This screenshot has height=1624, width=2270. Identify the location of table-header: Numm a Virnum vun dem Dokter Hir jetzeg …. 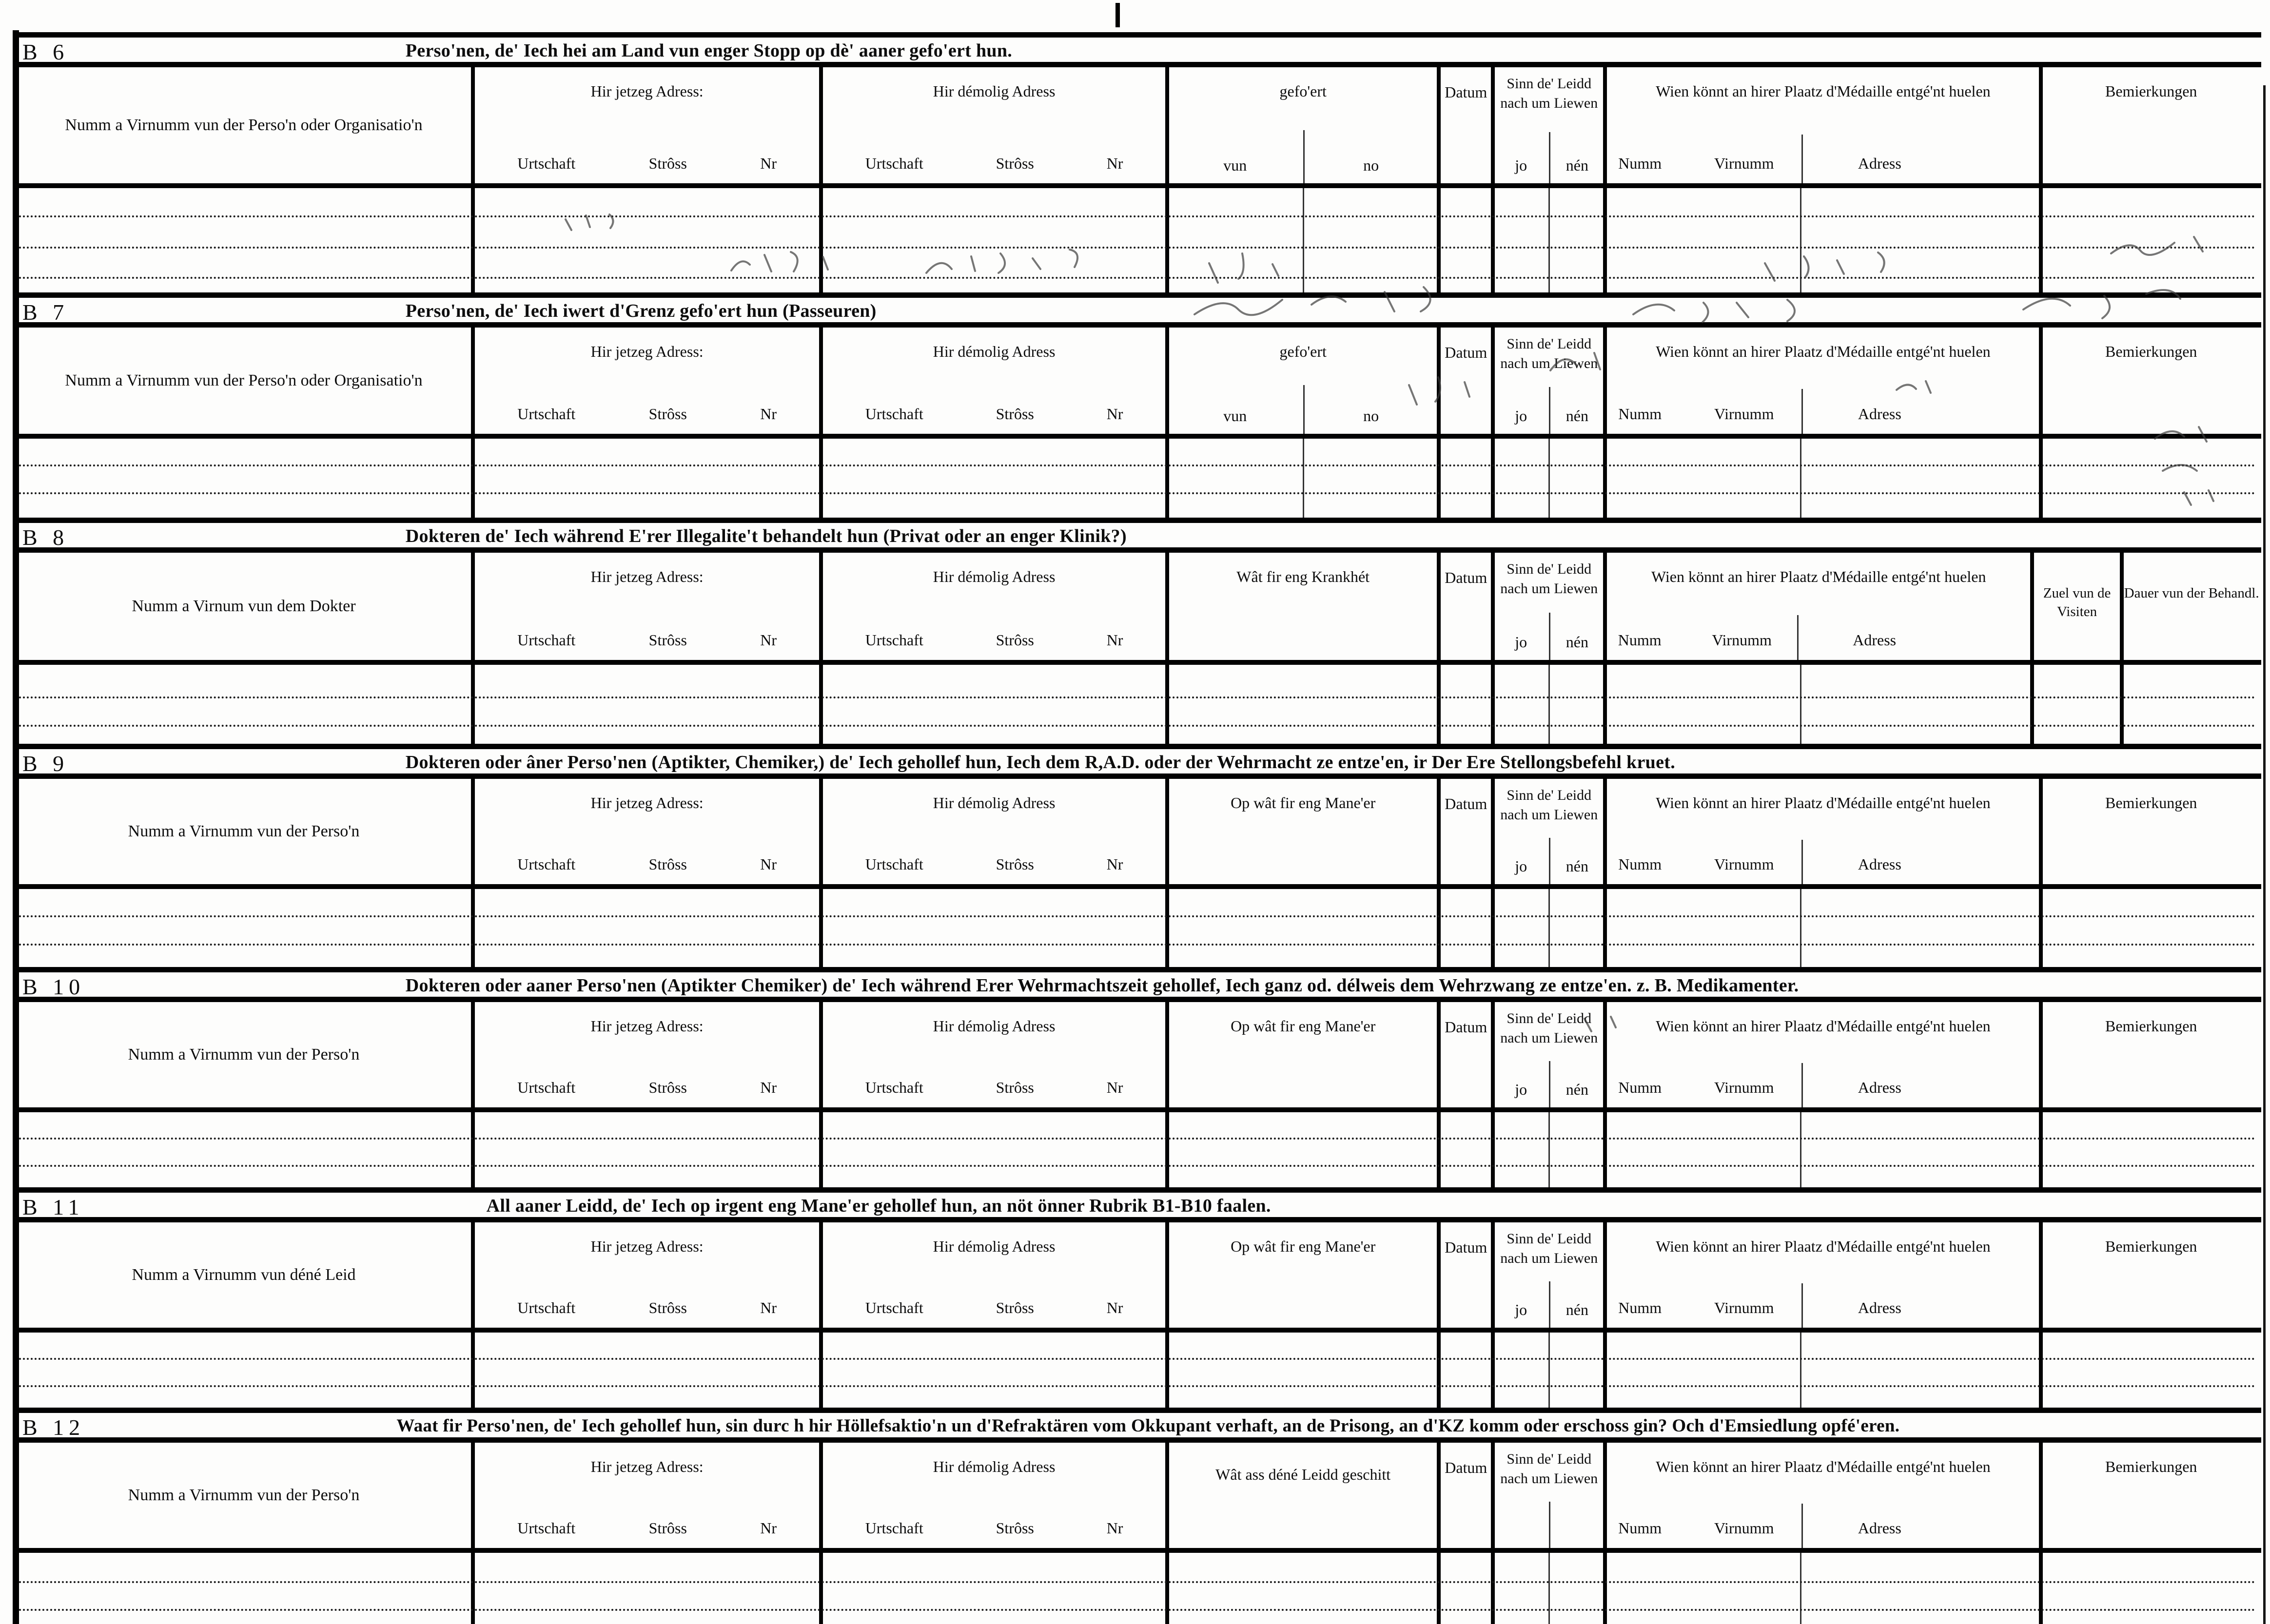
(1138, 609).